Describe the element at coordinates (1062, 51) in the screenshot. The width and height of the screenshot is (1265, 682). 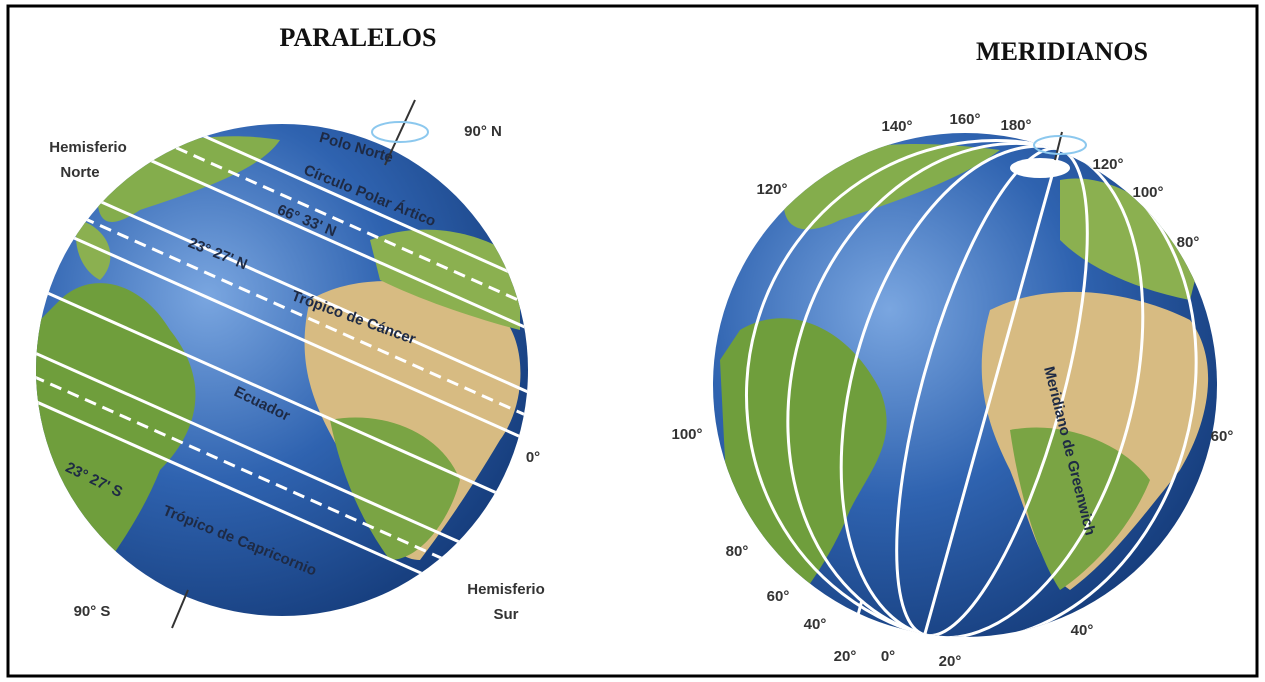
I see `title: MERIDIANOS` at that location.